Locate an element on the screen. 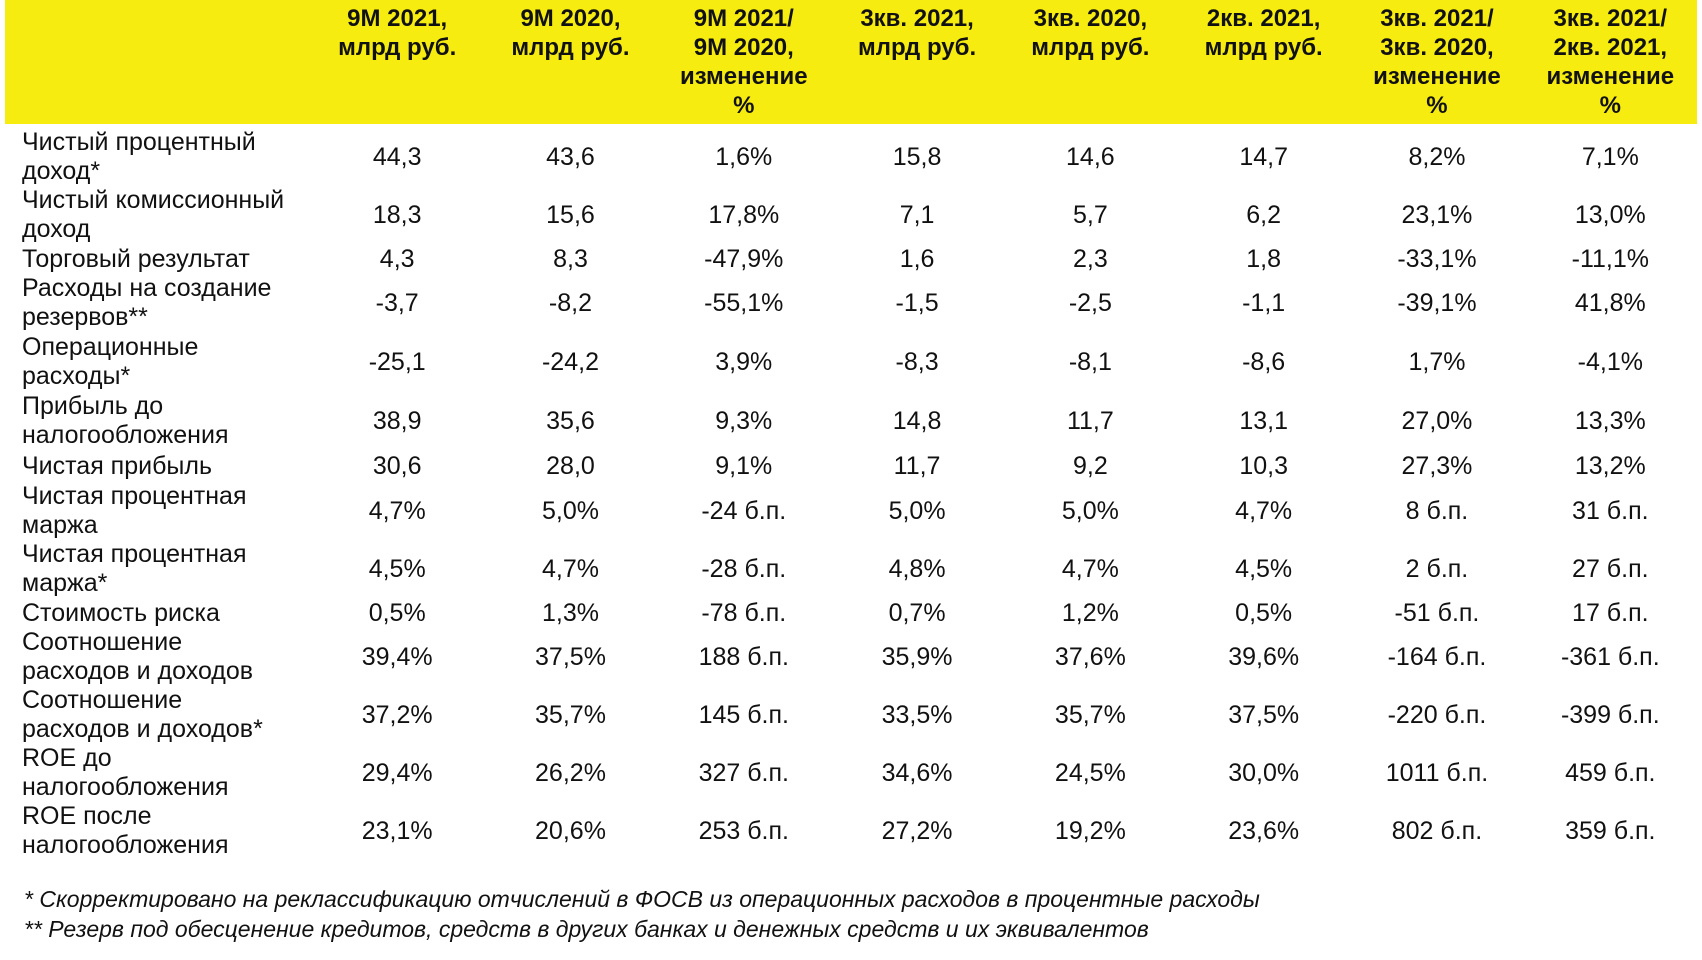  table-cell: 23,6% is located at coordinates (1264, 830).